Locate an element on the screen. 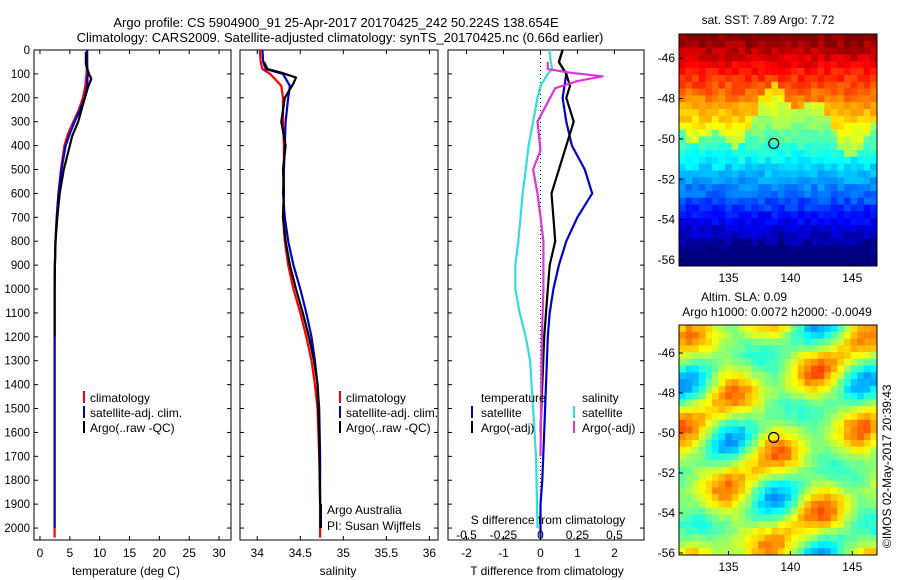  x-tick-label: 10 is located at coordinates (100, 553).